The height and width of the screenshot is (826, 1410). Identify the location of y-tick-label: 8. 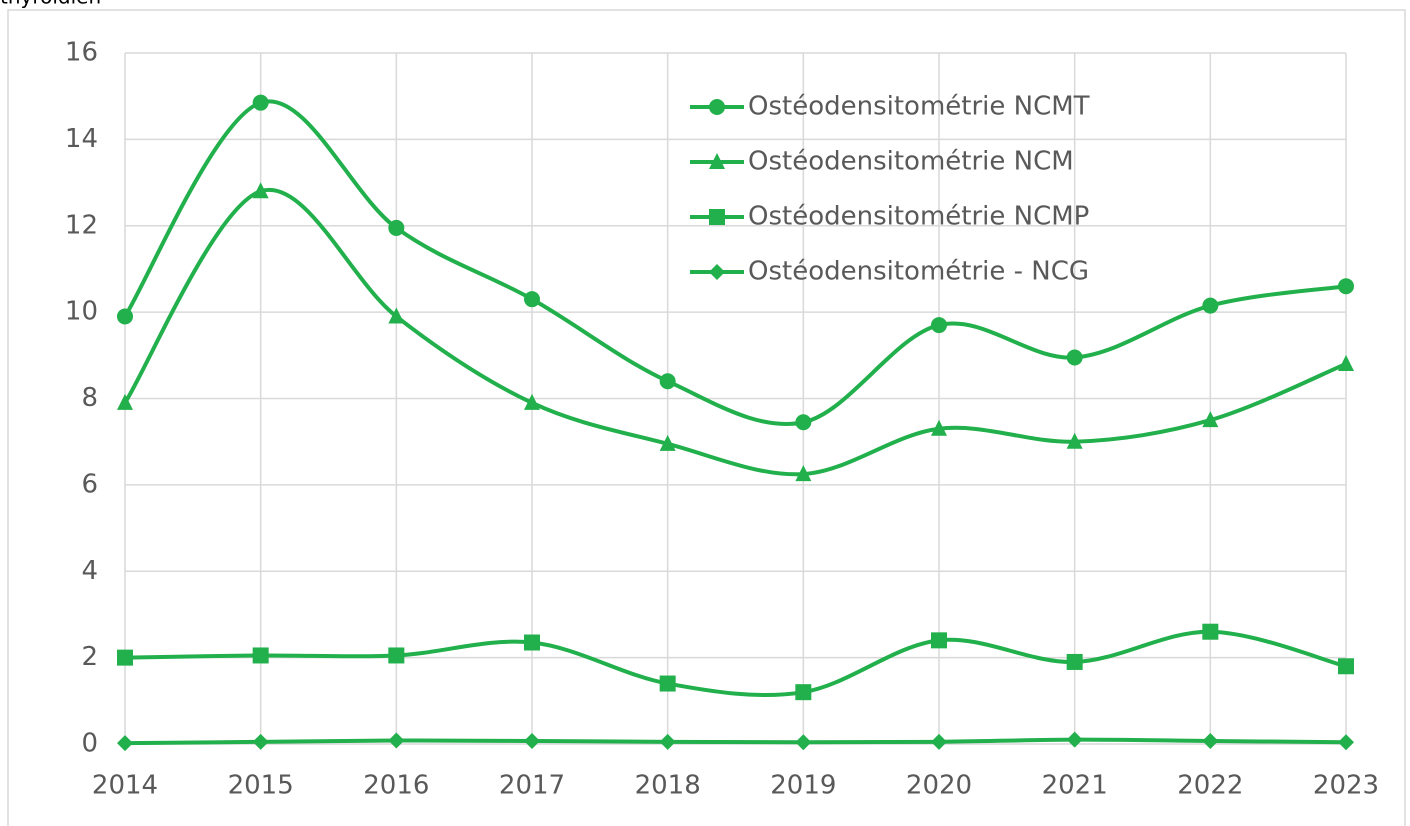
(89, 398).